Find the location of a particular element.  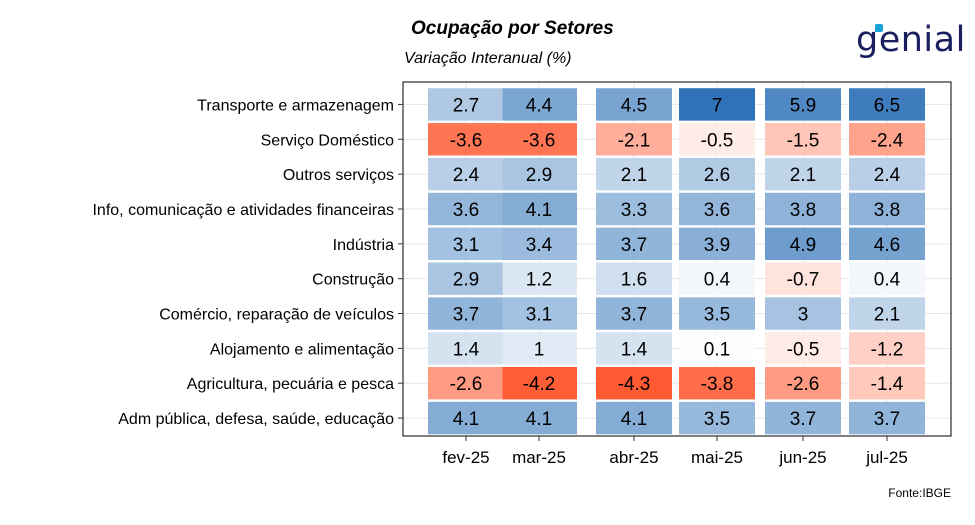

chart-subtitle: Variação Interanual (%) is located at coordinates (488, 58).